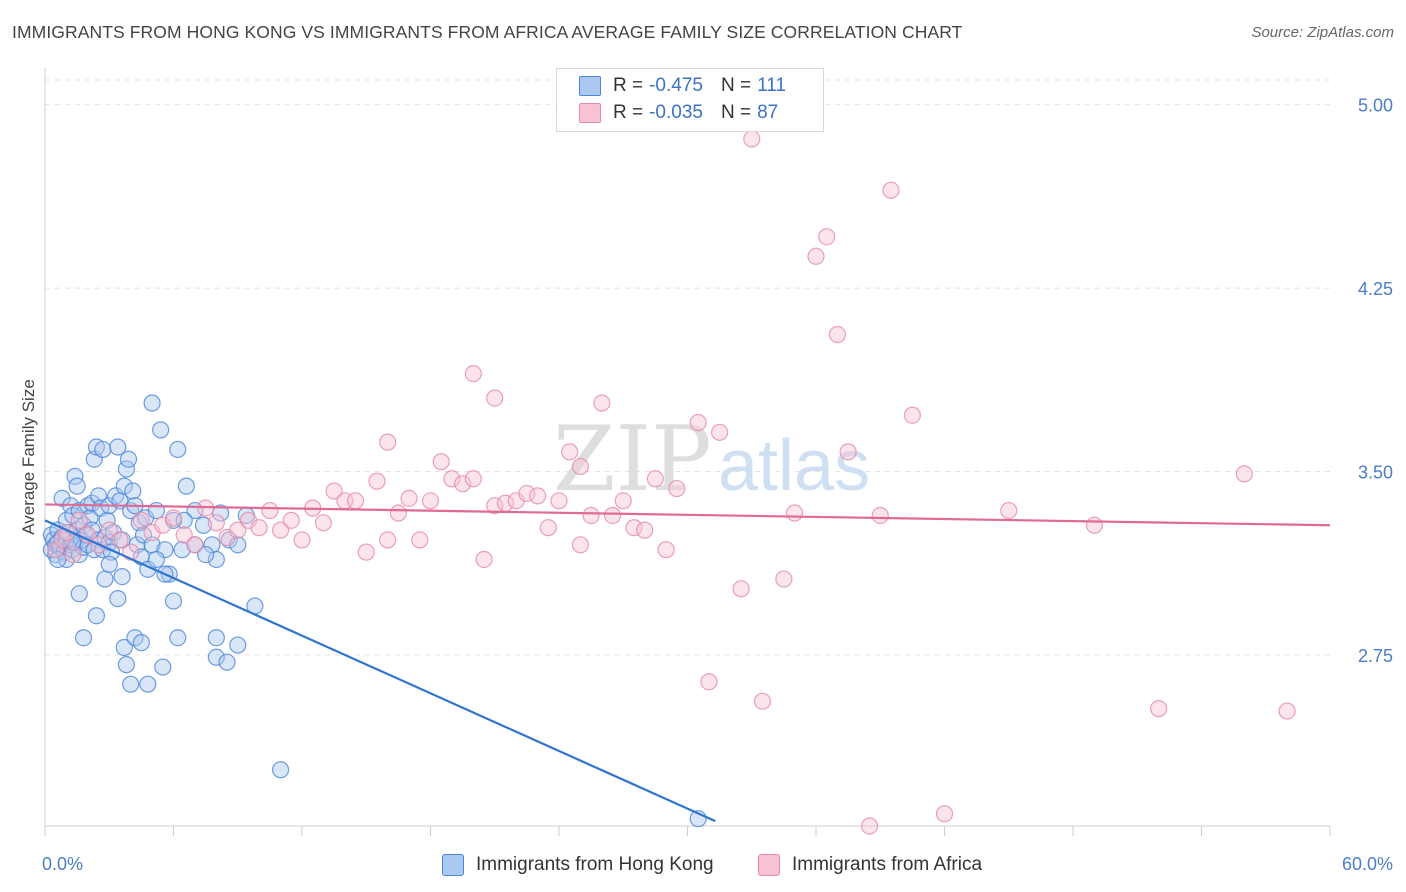 Image resolution: width=1406 pixels, height=892 pixels. Describe the element at coordinates (628, 112) in the screenshot. I see `legend-africa-r-label: R =` at that location.